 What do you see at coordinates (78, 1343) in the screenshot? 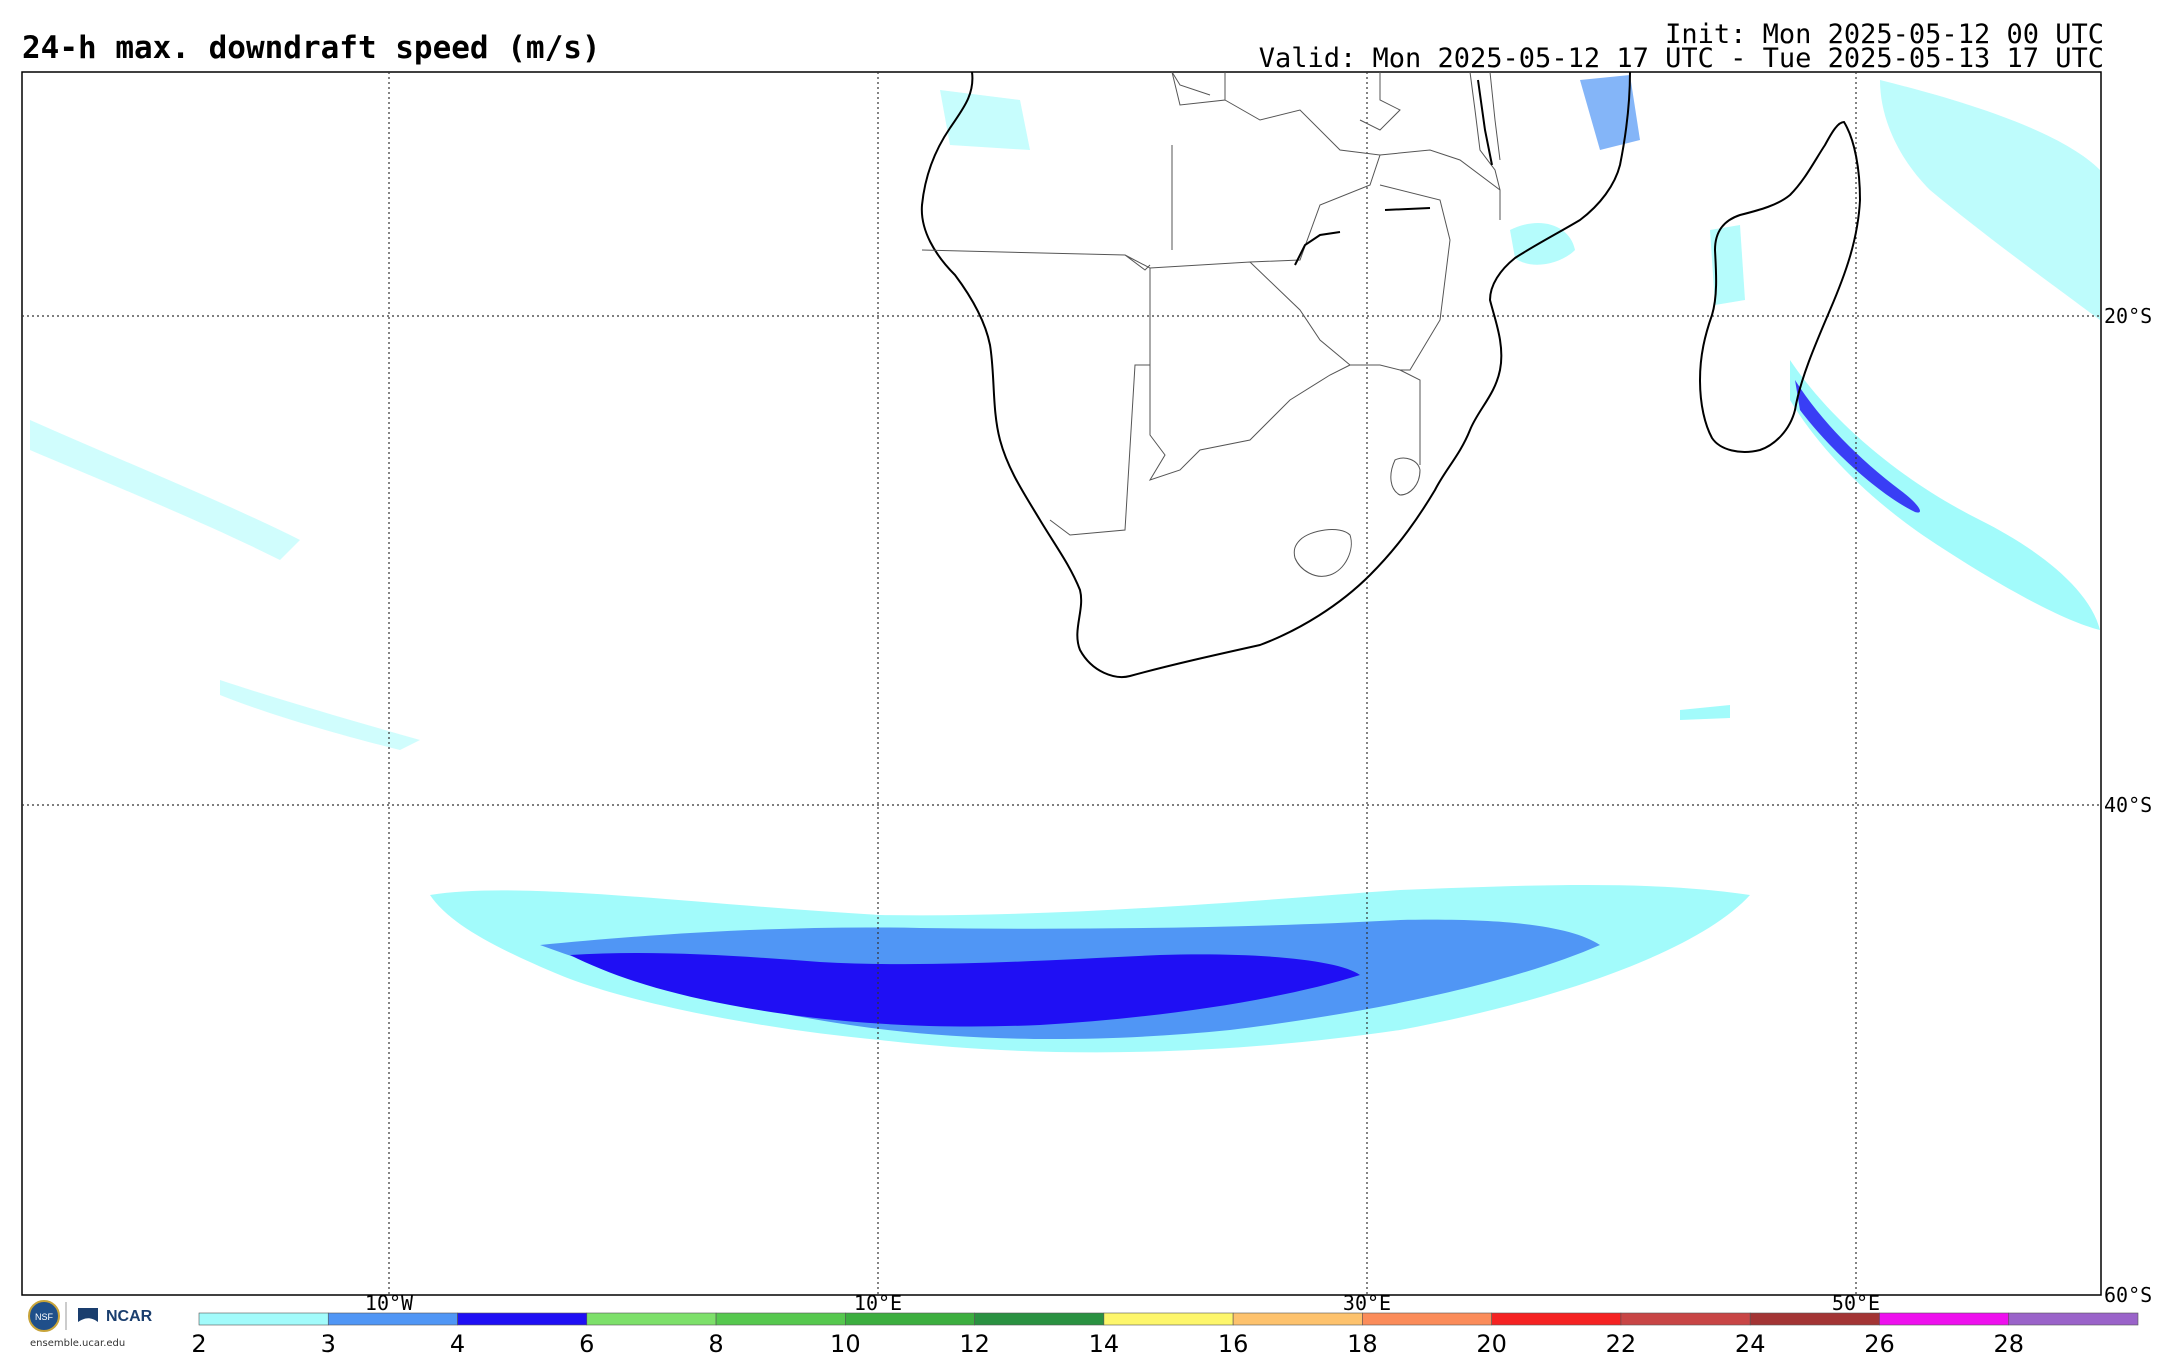
I see `ensemble-url: ensemble.ucar.edu` at bounding box center [78, 1343].